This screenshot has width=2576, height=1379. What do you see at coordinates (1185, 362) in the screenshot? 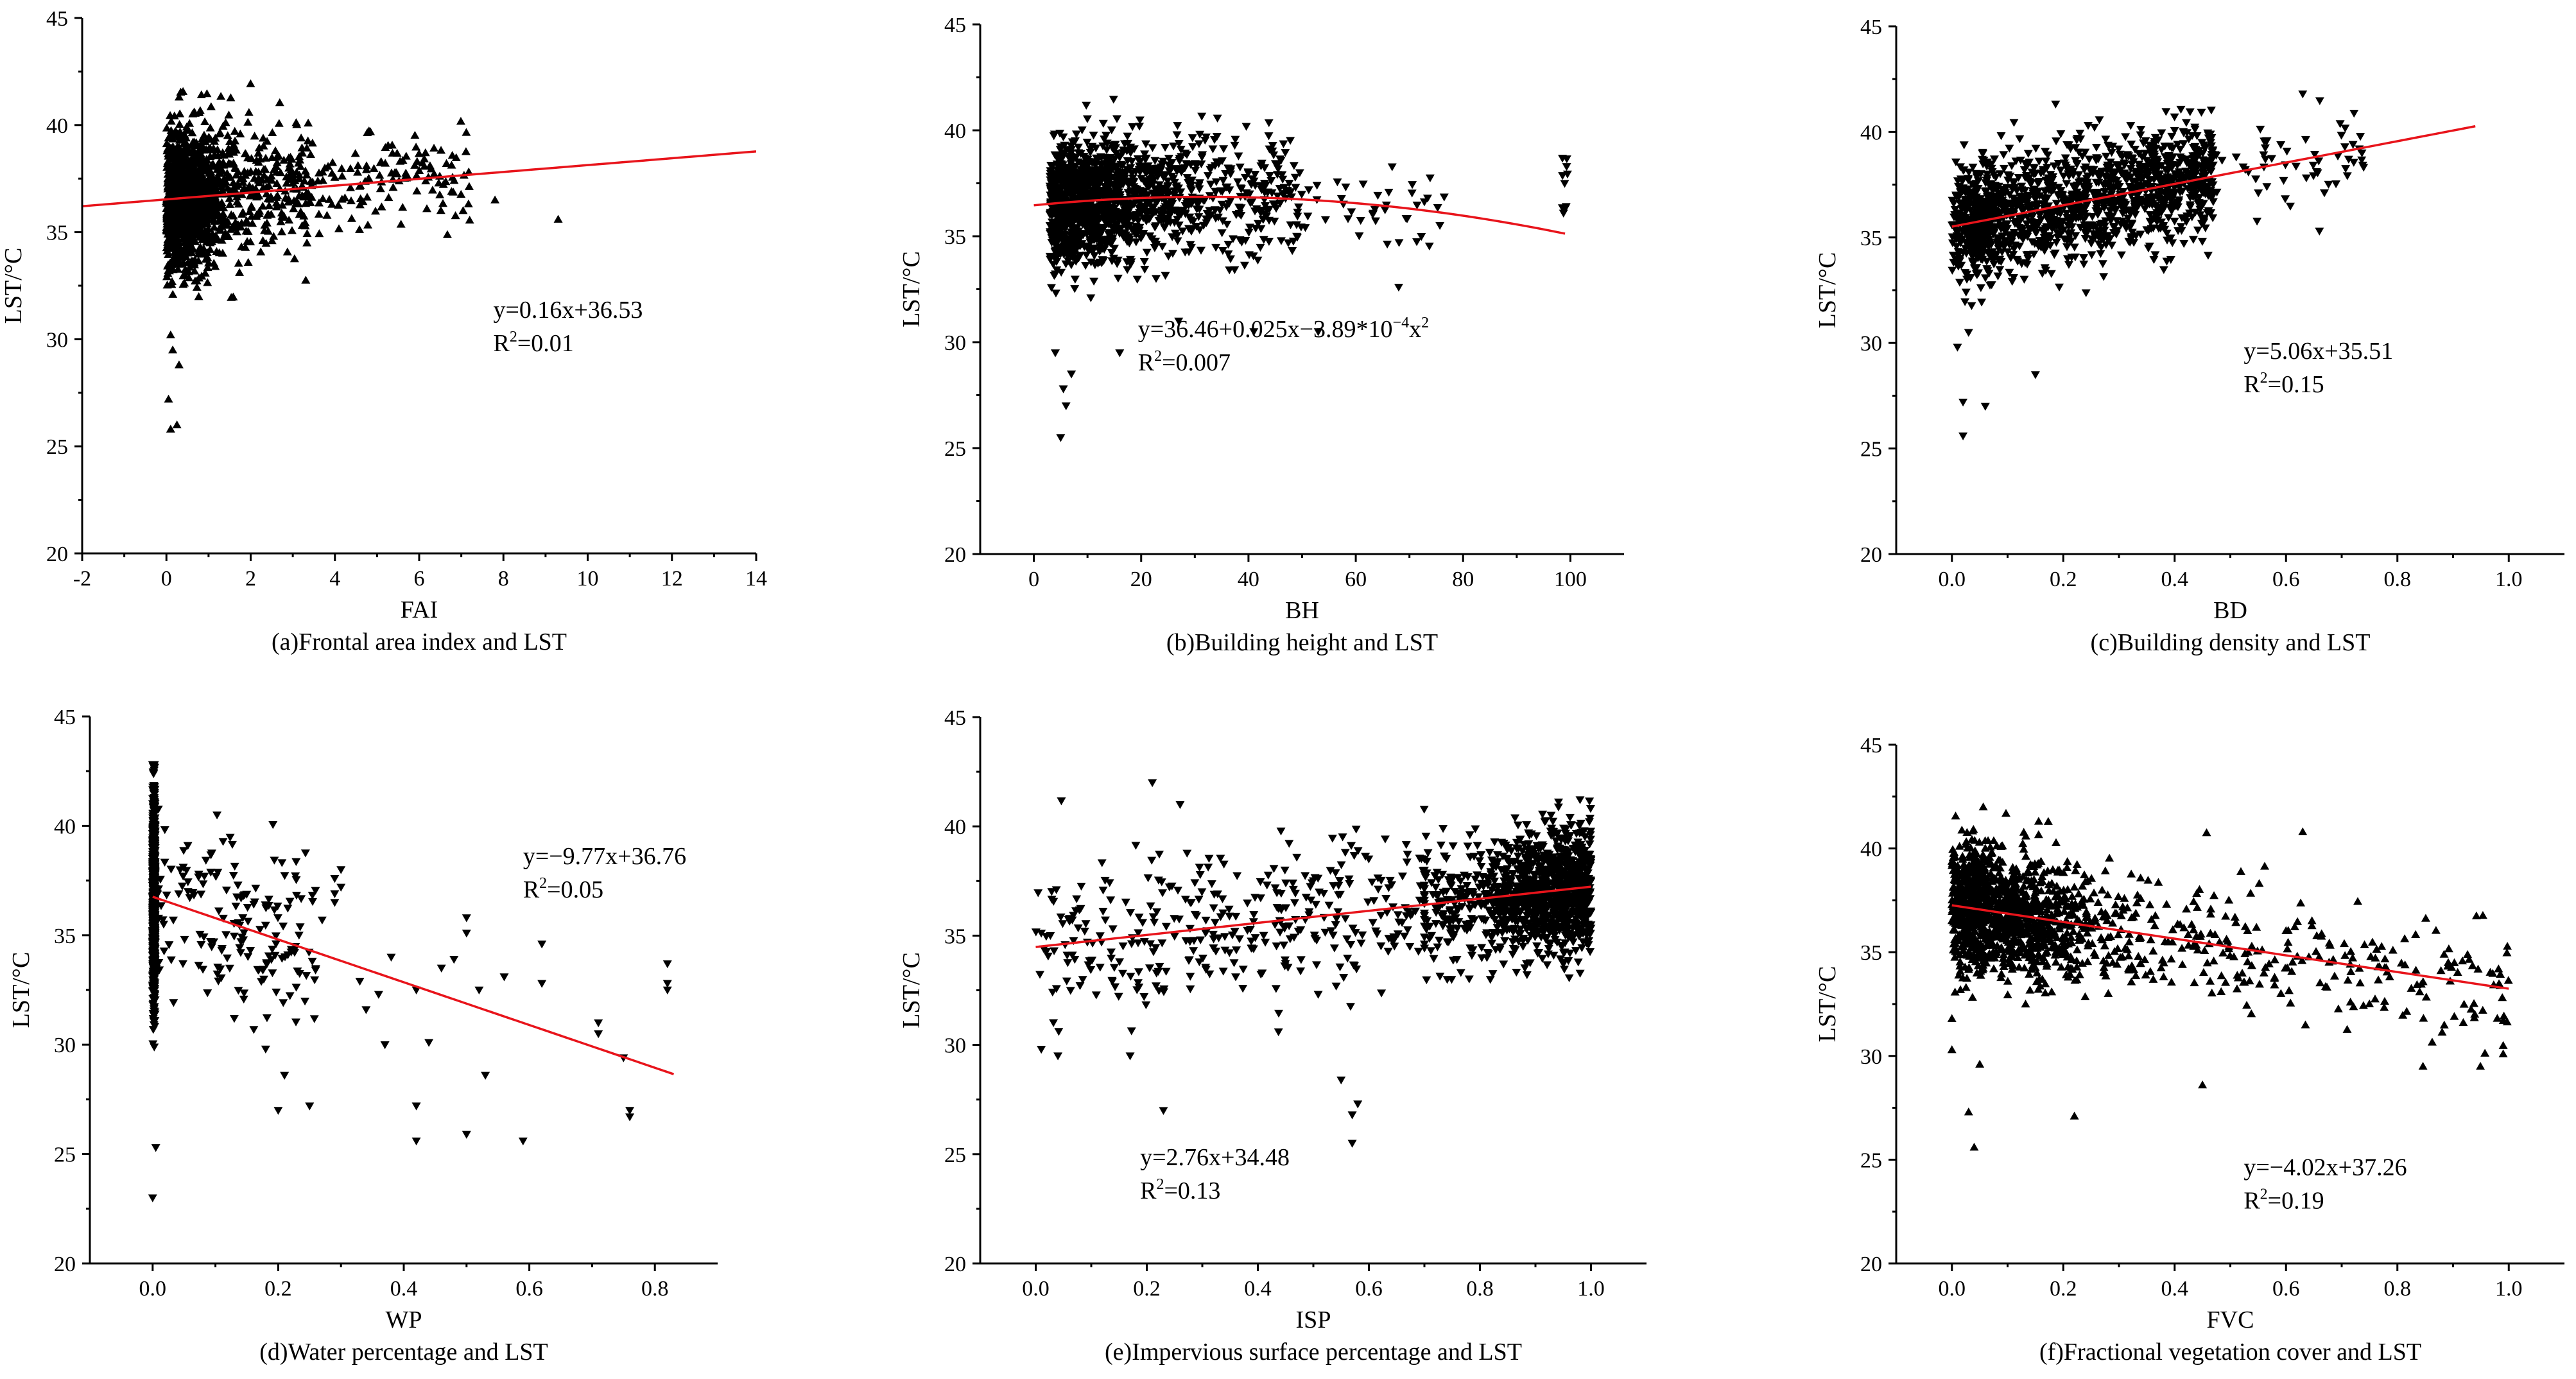
I see `r-squared: R2=0.007` at bounding box center [1185, 362].